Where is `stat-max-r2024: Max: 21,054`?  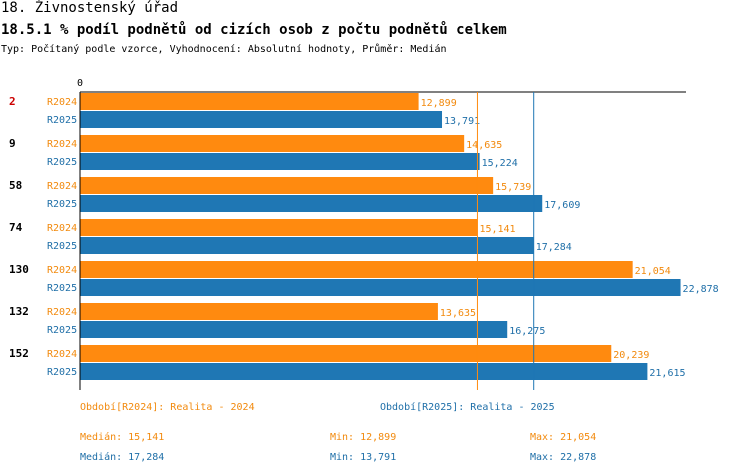
stat-max-r2024: Max: 21,054 is located at coordinates (563, 437).